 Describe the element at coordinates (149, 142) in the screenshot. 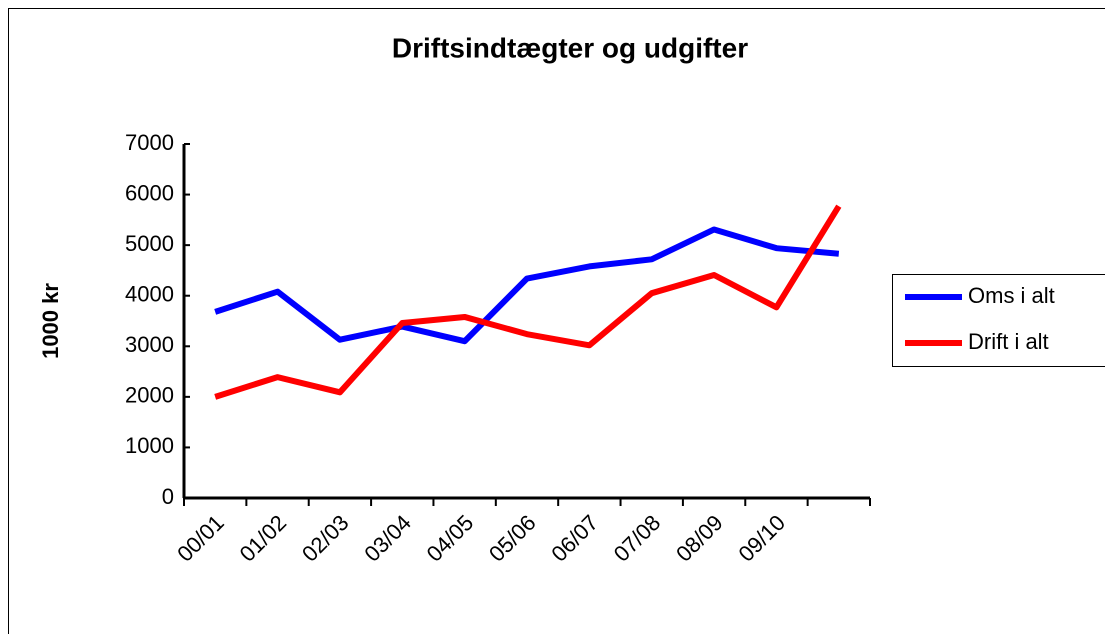

I see `y-tick-label: 7000` at that location.